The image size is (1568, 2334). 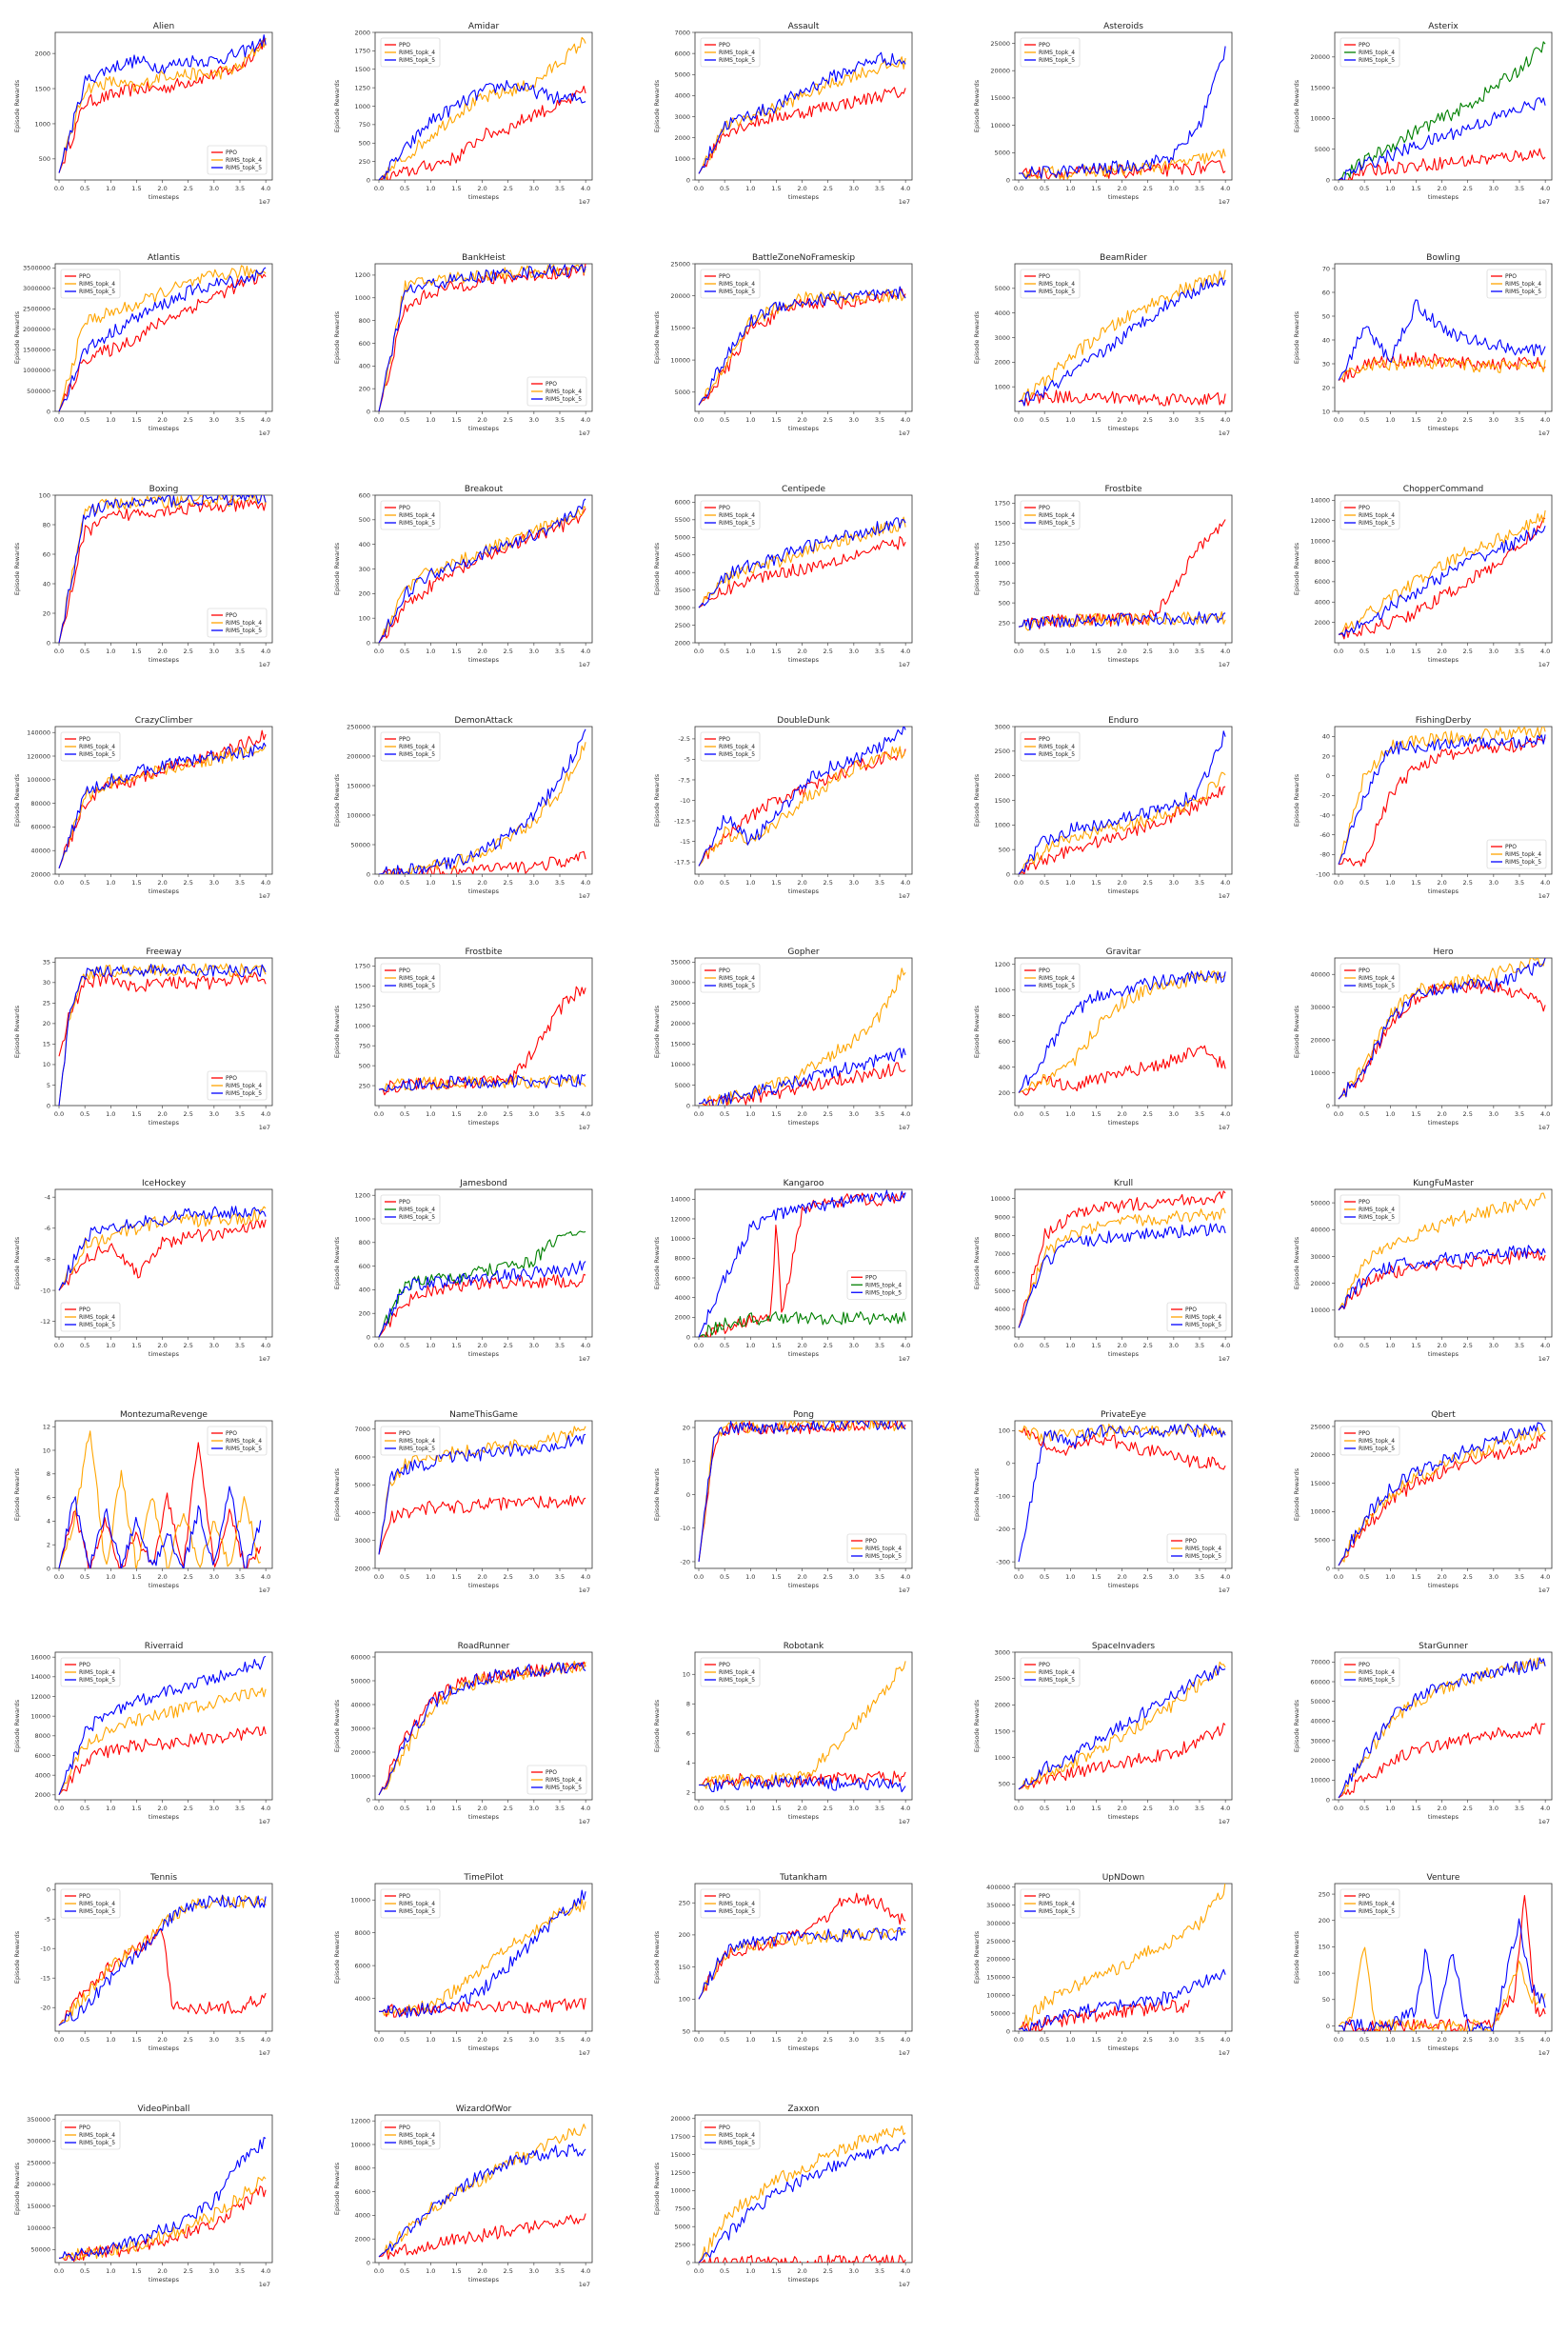 What do you see at coordinates (47, 1427) in the screenshot?
I see `y-tick-label: 12` at bounding box center [47, 1427].